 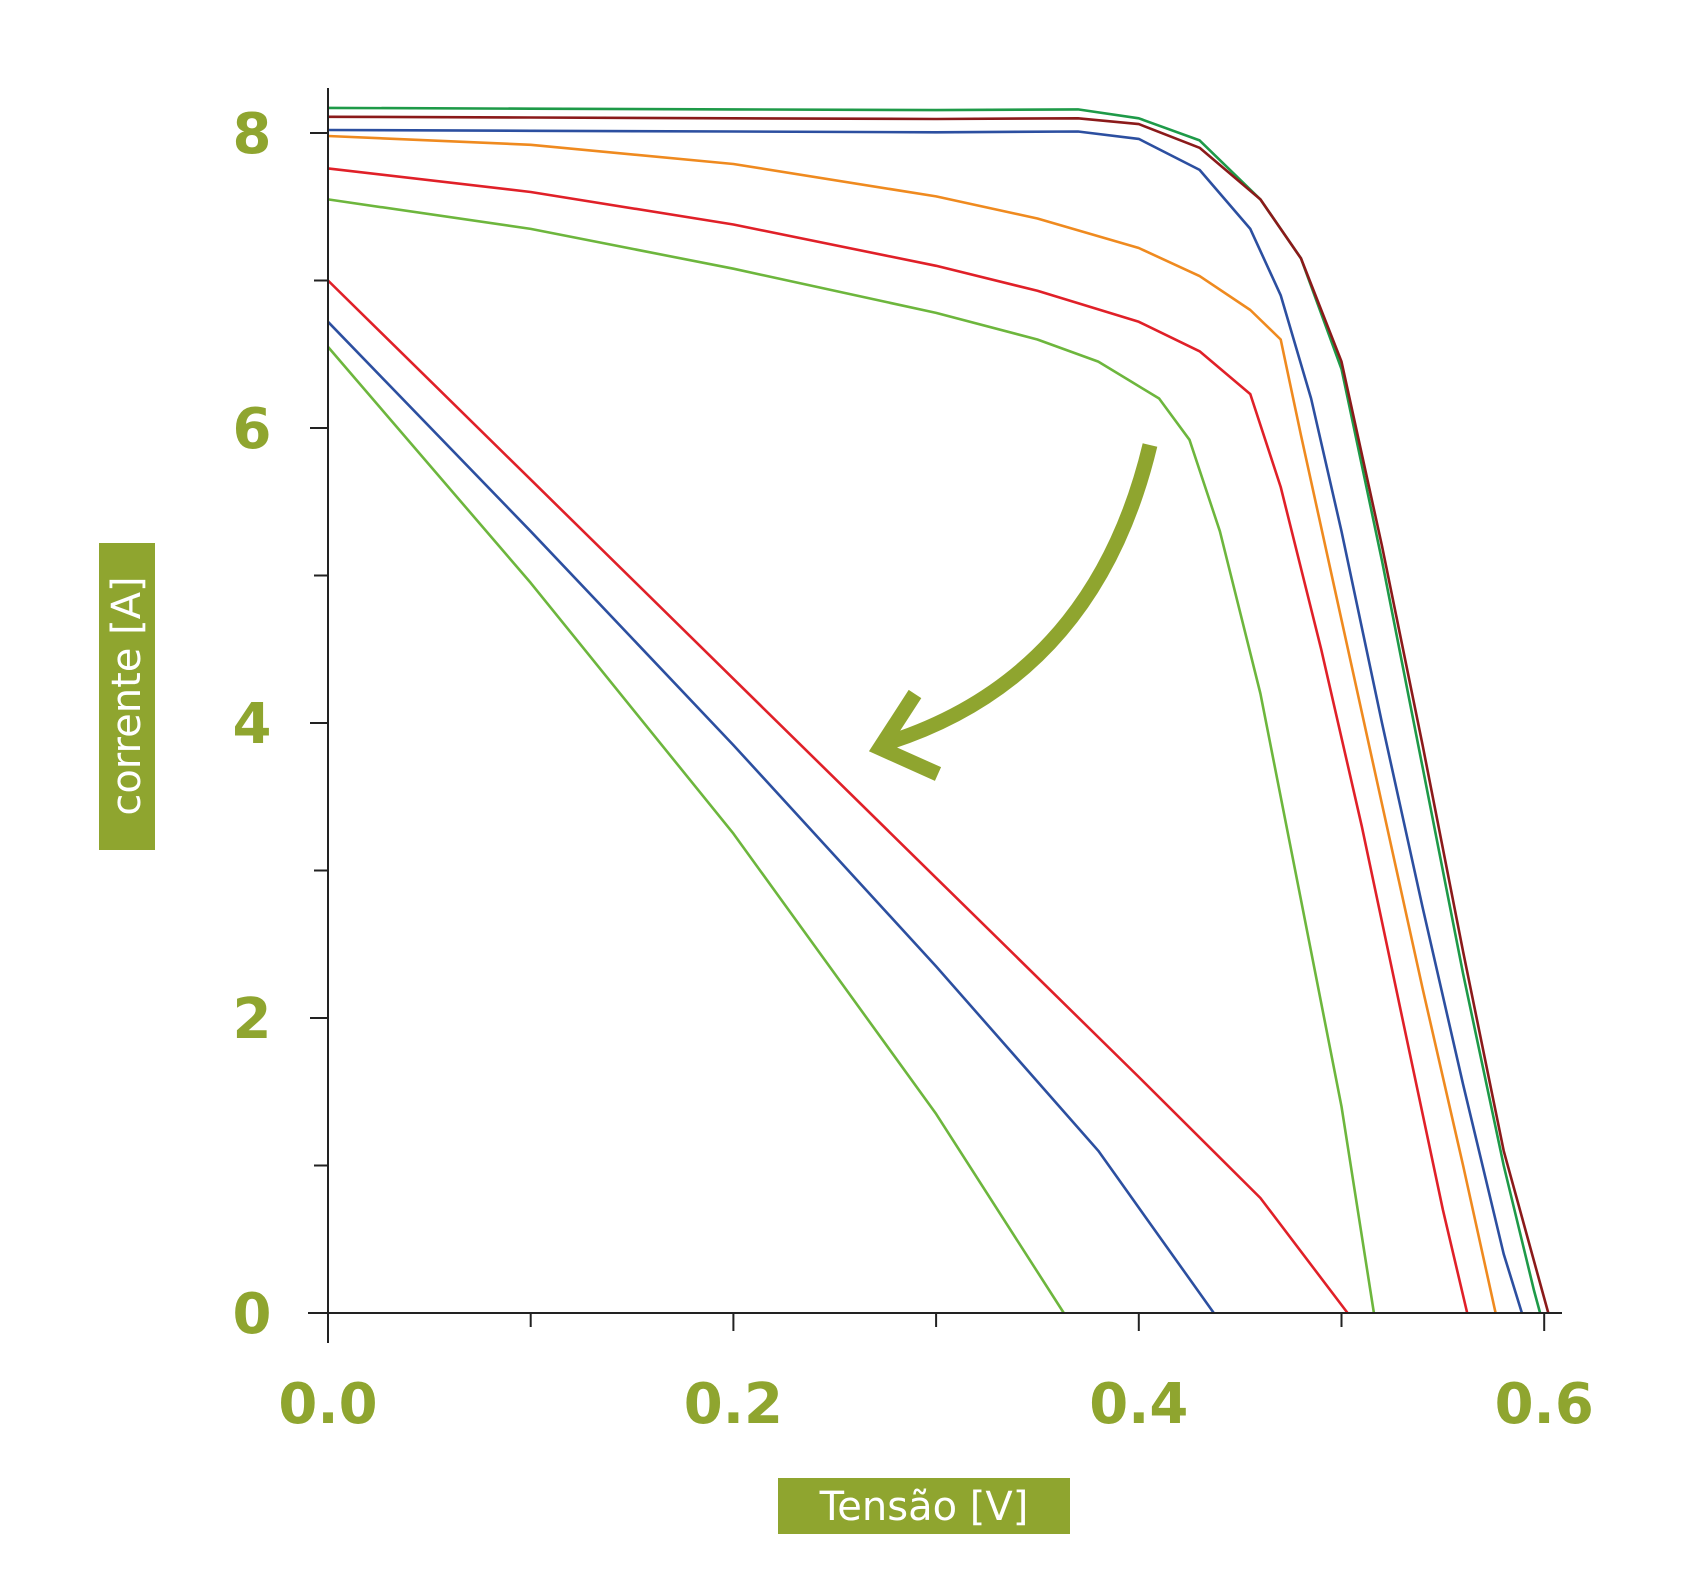 What do you see at coordinates (905, 735) in the screenshot?
I see `trend-arrow-head` at bounding box center [905, 735].